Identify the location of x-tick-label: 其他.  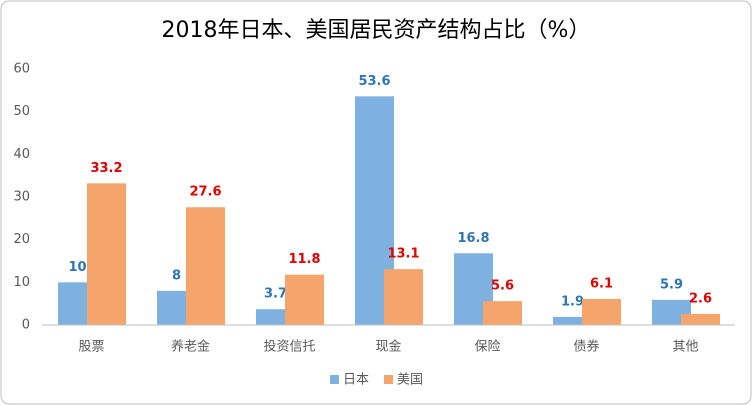
(685, 347).